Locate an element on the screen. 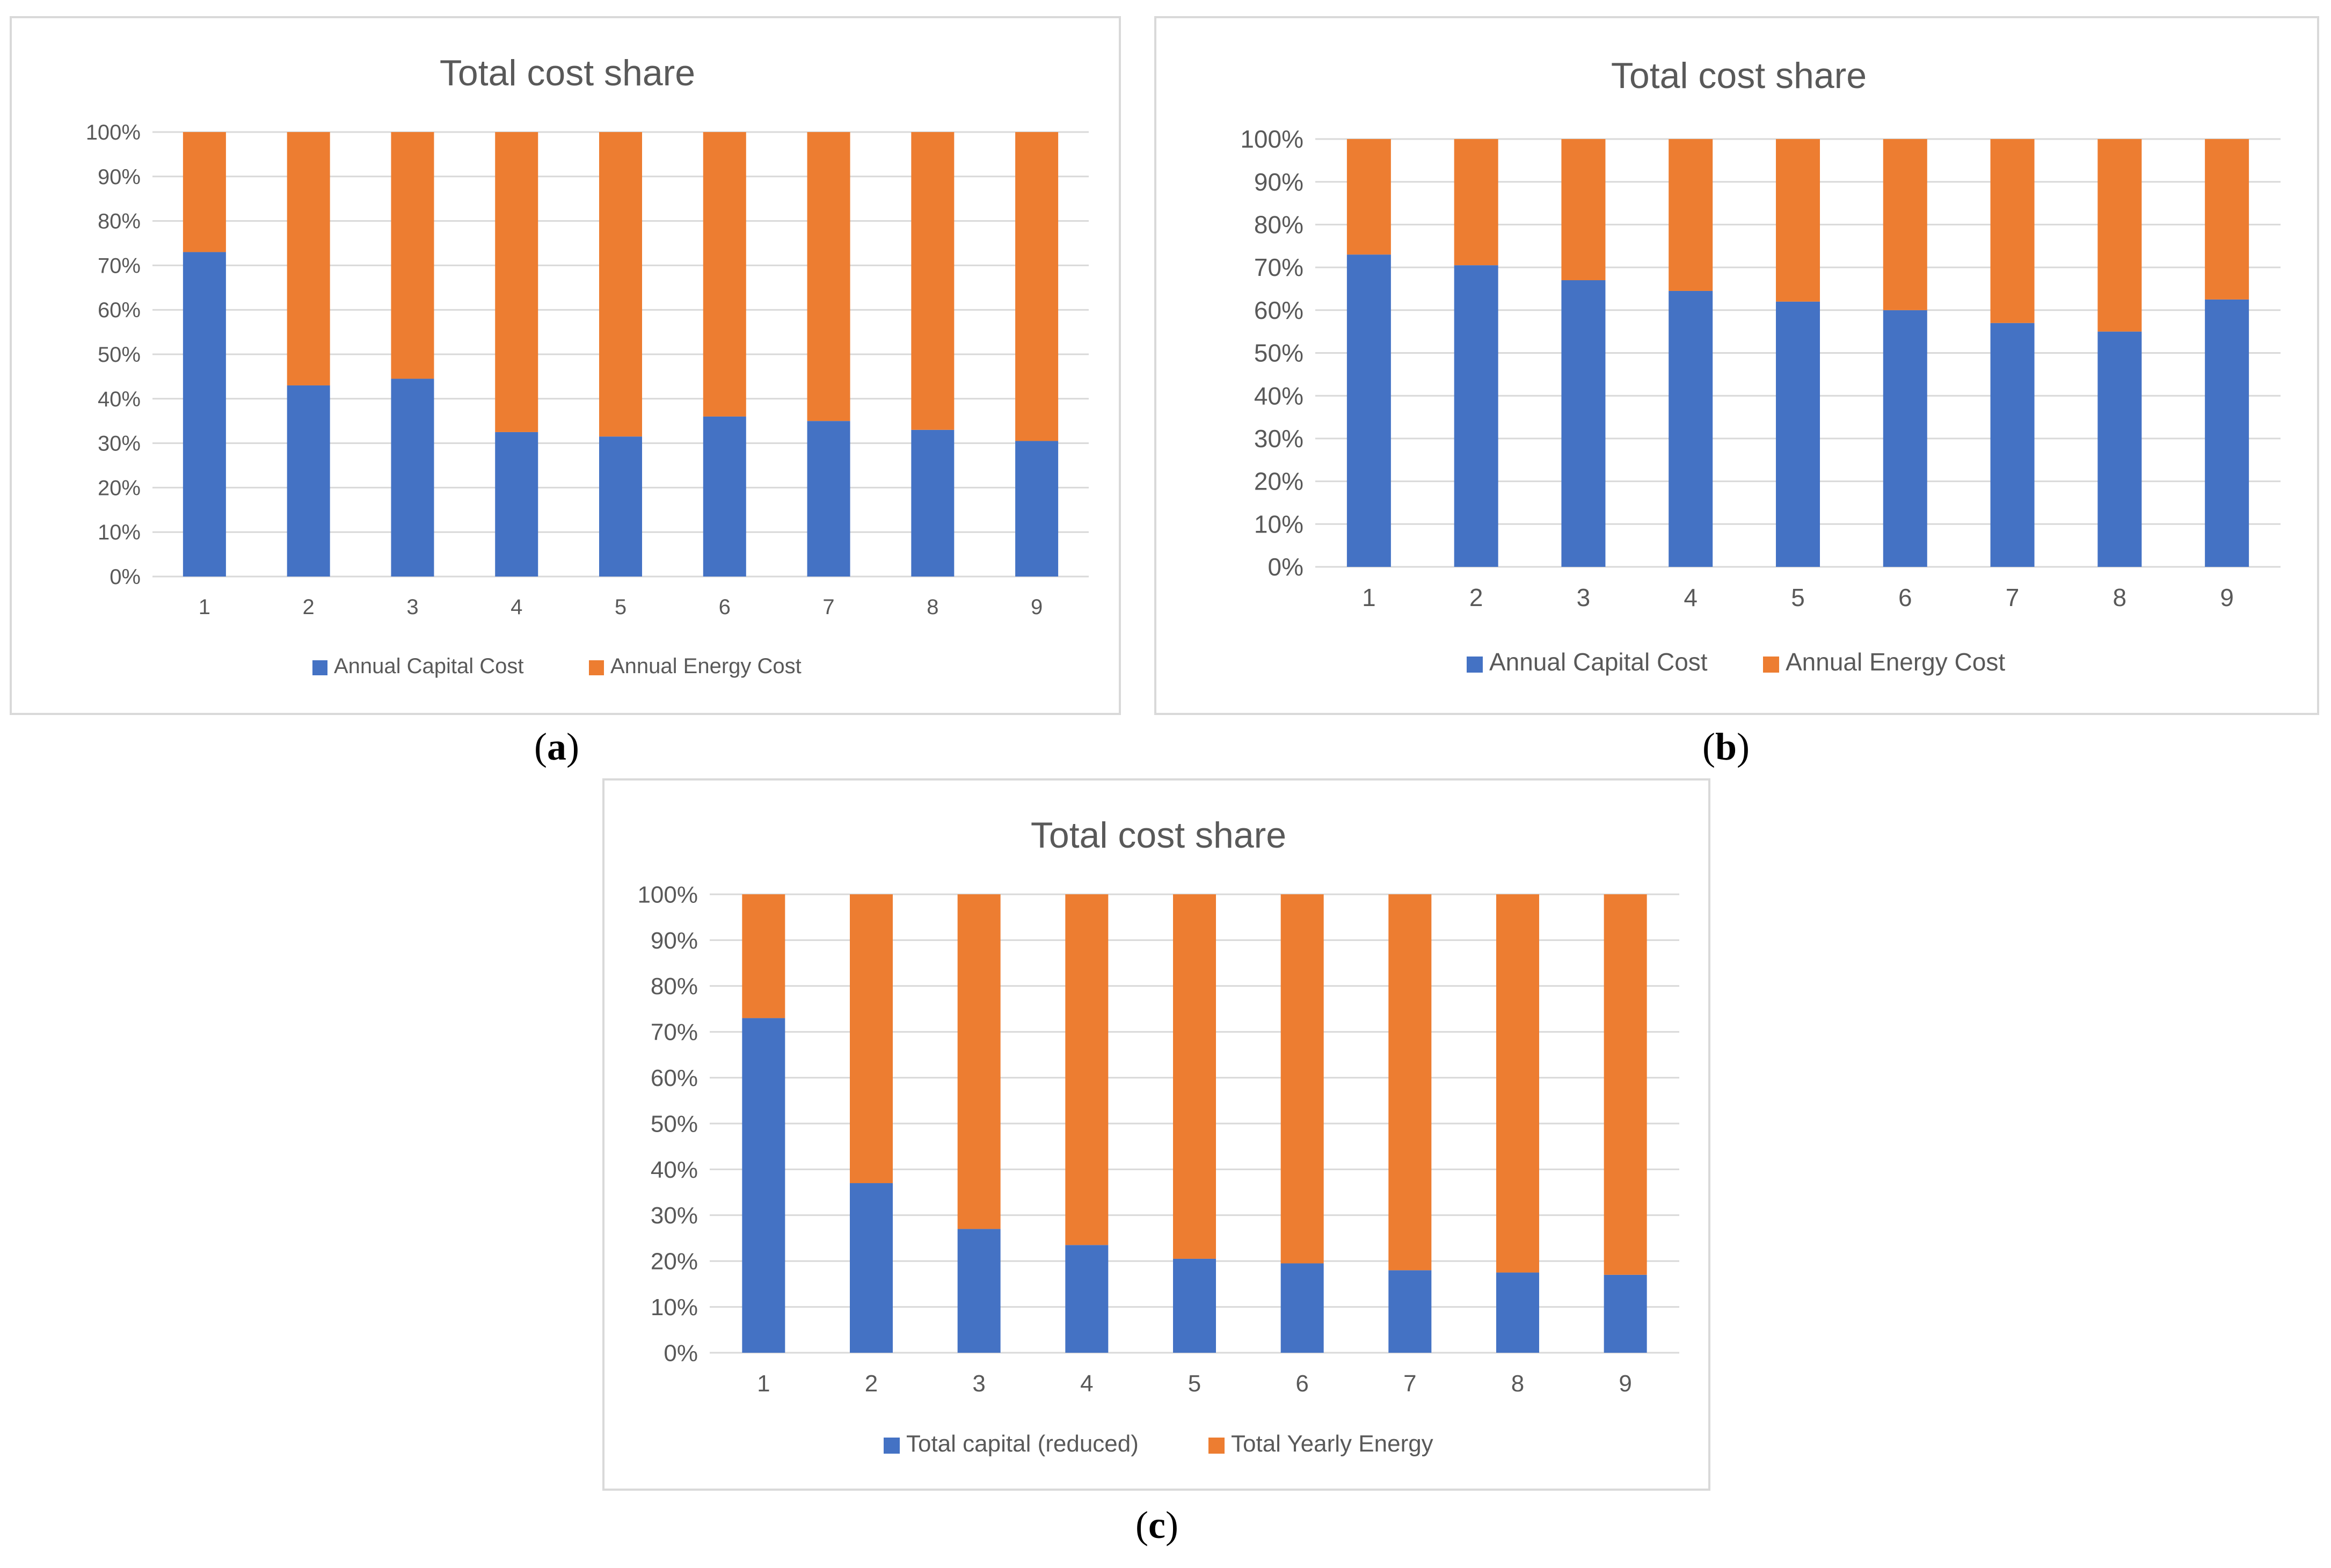 This screenshot has height=1568, width=2331. legend-label: Annual Energy Cost is located at coordinates (706, 666).